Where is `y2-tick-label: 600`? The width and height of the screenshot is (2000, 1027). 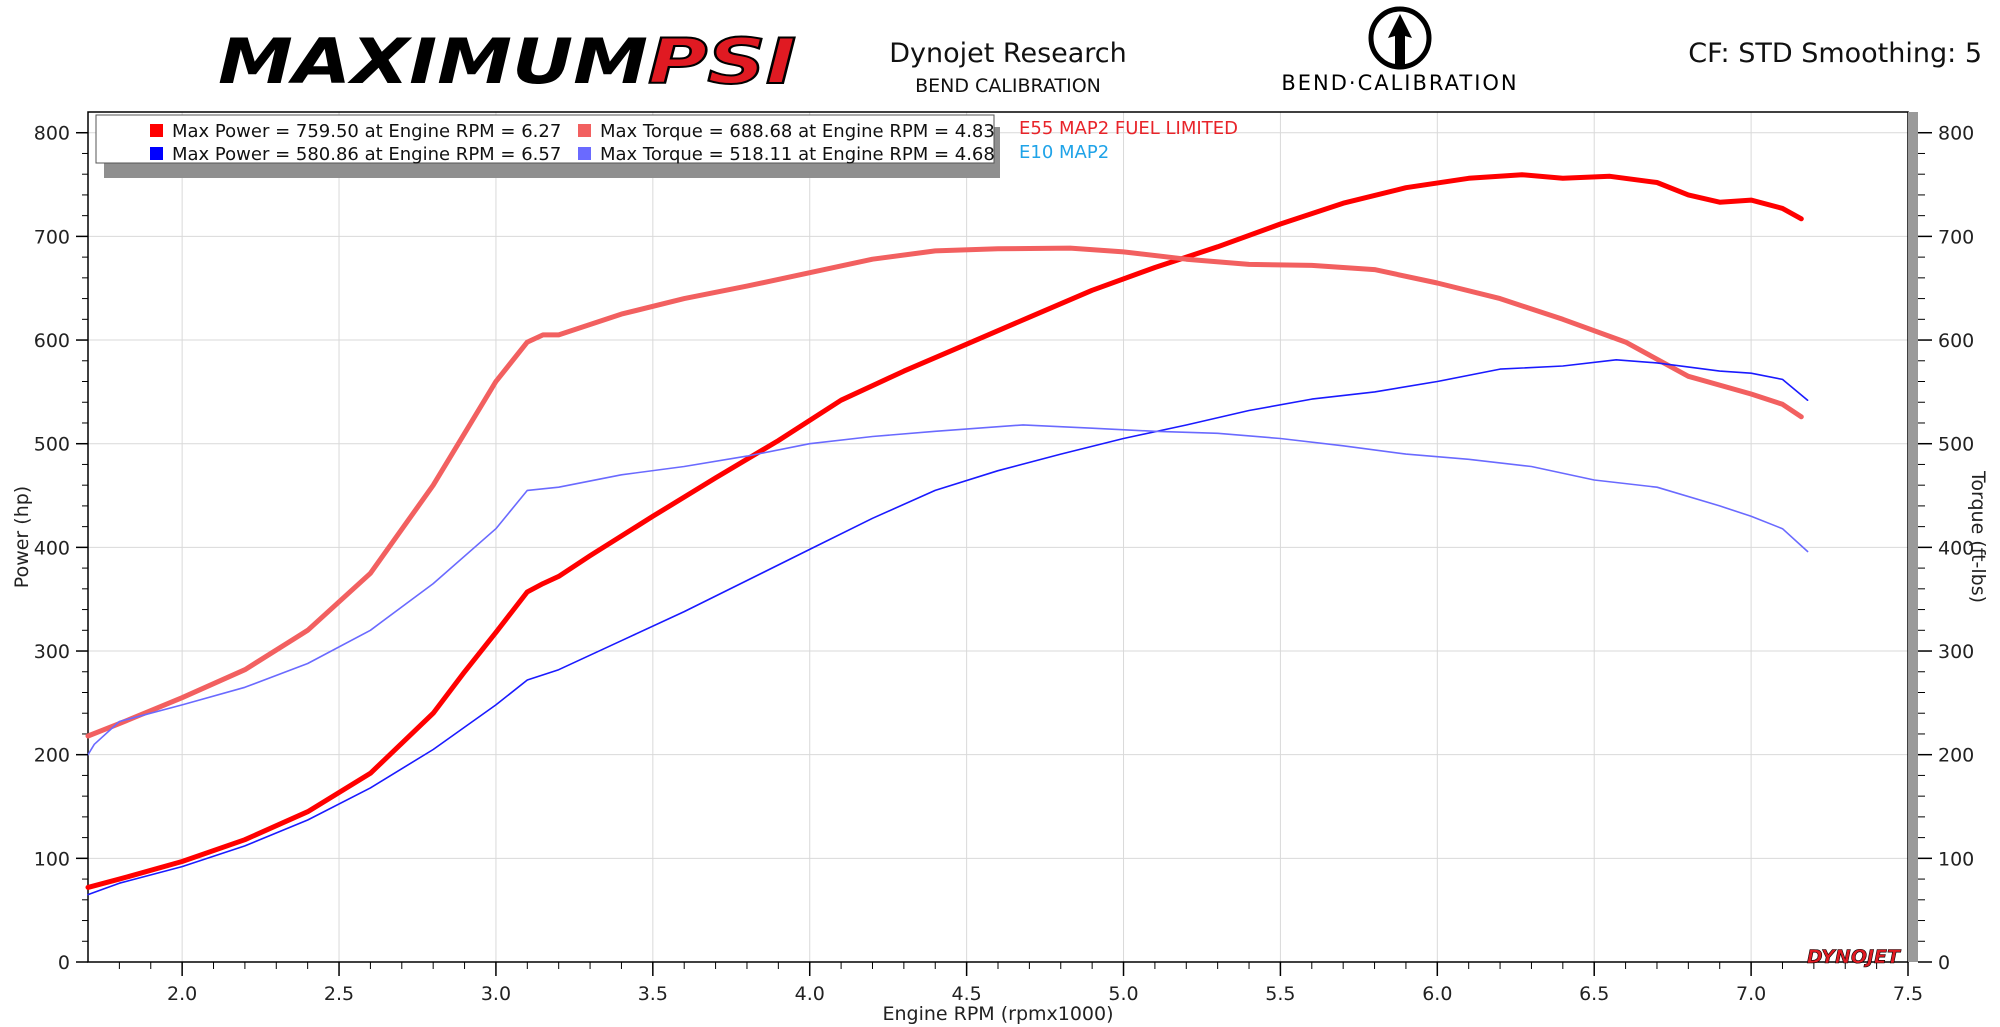
y2-tick-label: 600 is located at coordinates (1956, 341).